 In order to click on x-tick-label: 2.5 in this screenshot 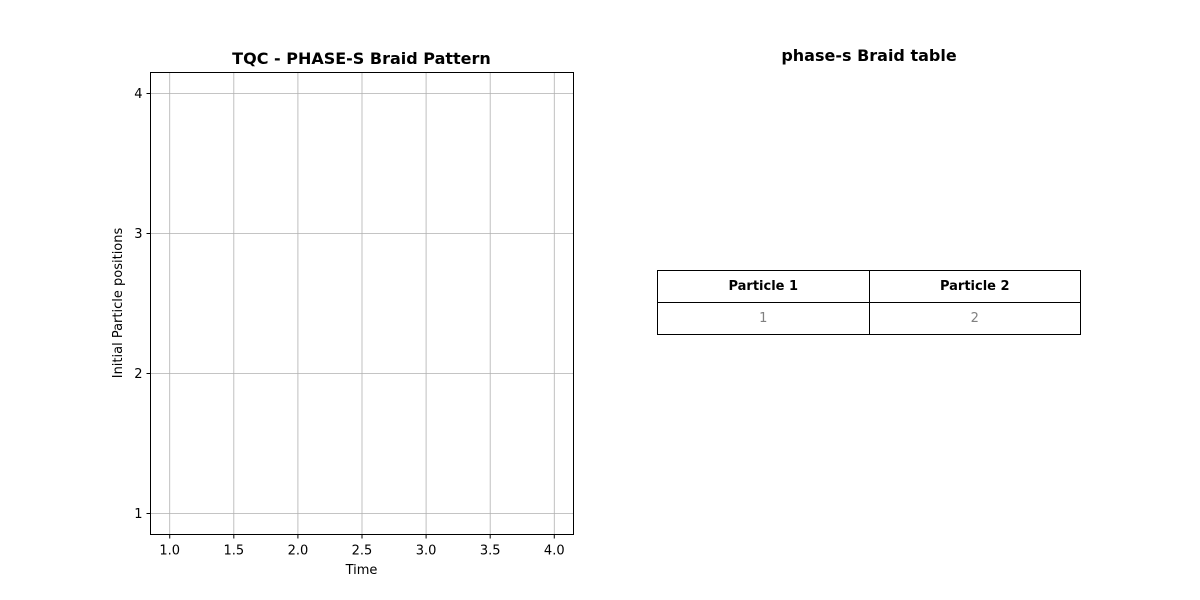, I will do `click(362, 551)`.